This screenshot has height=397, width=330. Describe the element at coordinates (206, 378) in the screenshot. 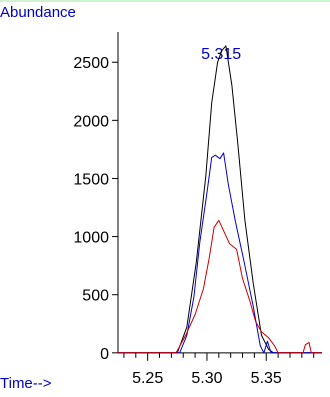

I see `x-tick-label: 5.30` at that location.